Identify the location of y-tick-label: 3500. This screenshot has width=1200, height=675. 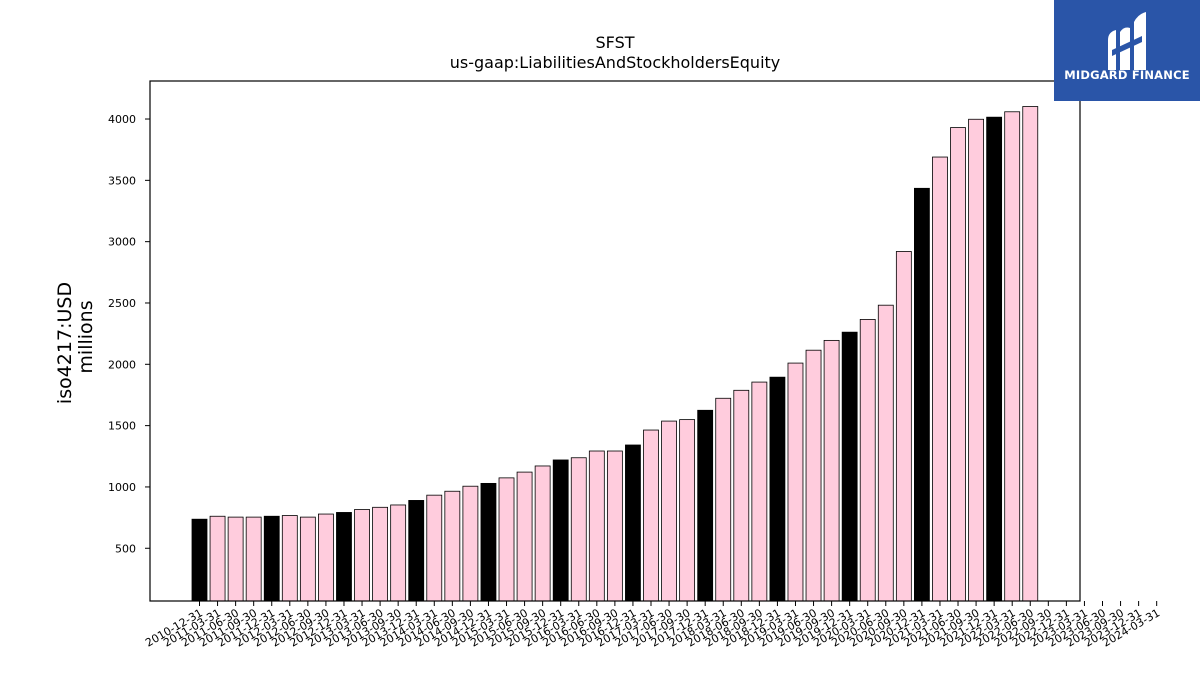
(122, 180).